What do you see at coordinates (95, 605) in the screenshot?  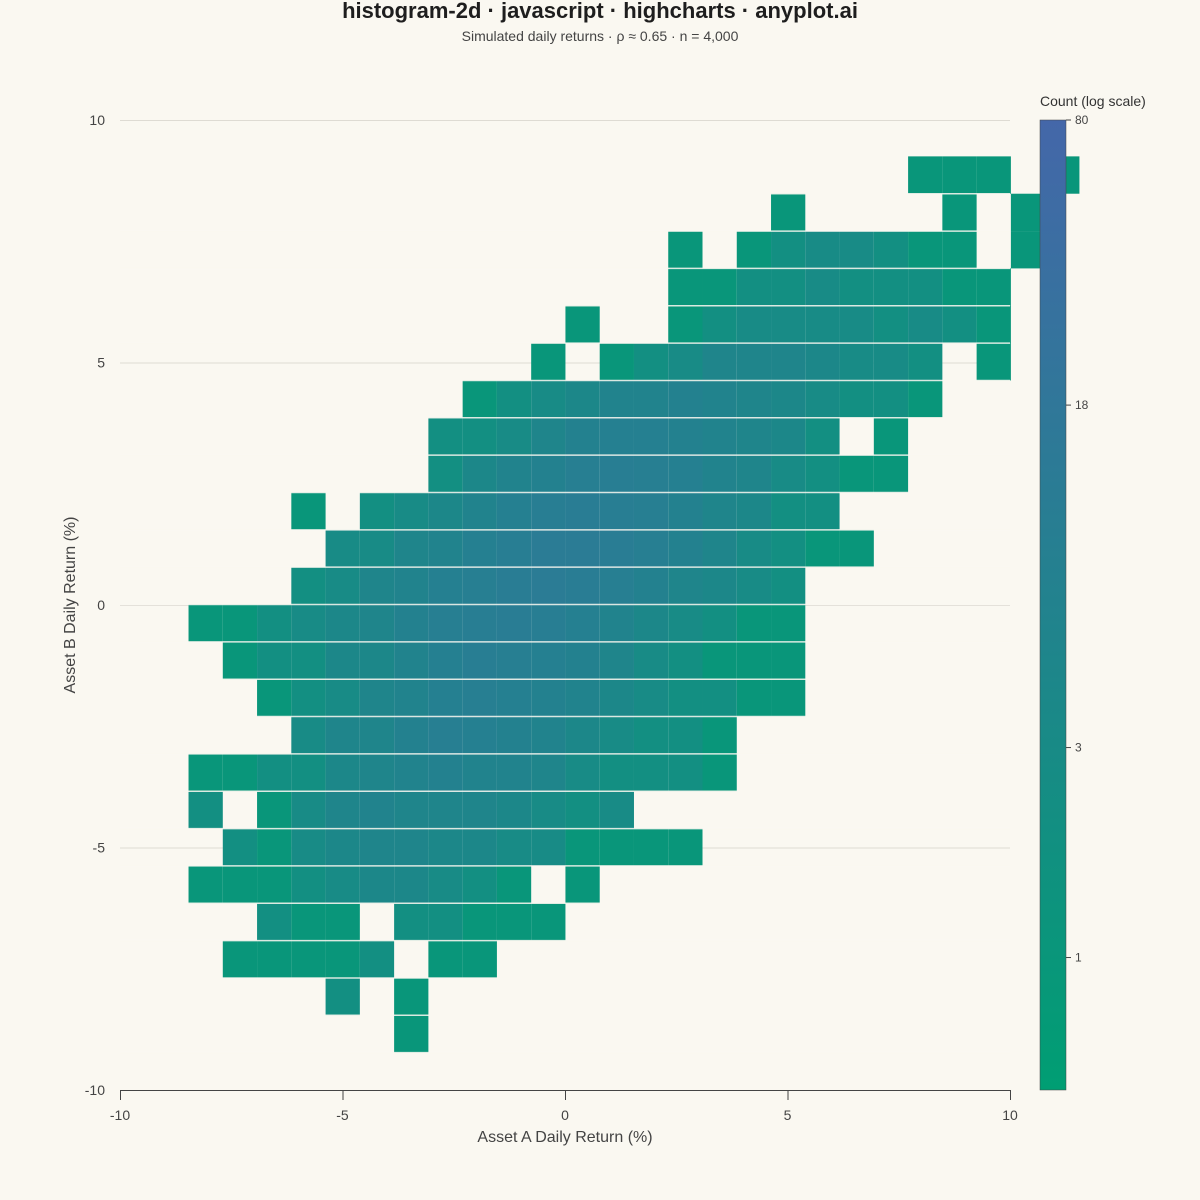 I see `y-axis-ticks: 10 5 0 -5 -10` at bounding box center [95, 605].